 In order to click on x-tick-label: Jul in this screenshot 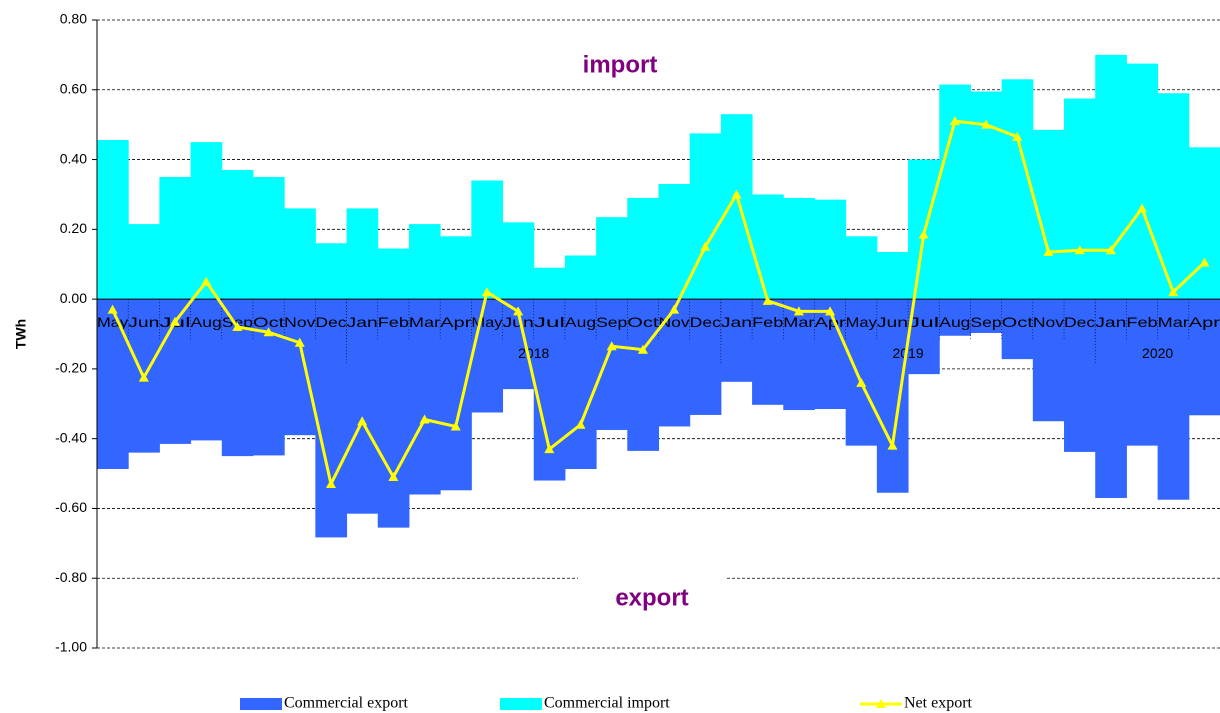, I will do `click(549, 322)`.